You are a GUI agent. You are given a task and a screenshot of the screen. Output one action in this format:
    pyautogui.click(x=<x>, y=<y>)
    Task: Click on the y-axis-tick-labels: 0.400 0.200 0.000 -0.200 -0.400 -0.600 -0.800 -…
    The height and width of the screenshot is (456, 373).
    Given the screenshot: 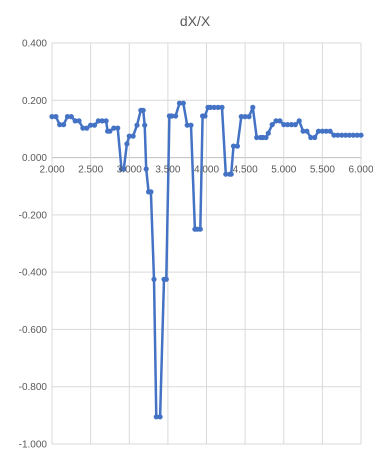 What is the action you would take?
    pyautogui.click(x=33, y=245)
    